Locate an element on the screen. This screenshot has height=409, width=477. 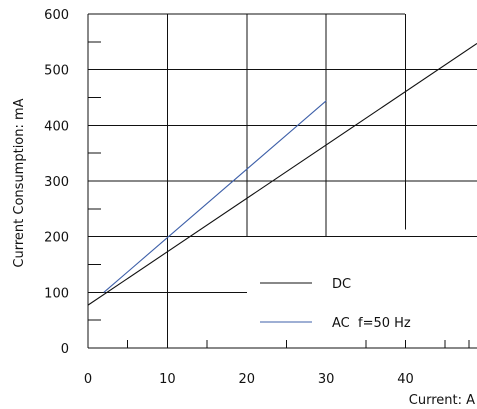
legend: DC AC f=50 Hz is located at coordinates (335, 304).